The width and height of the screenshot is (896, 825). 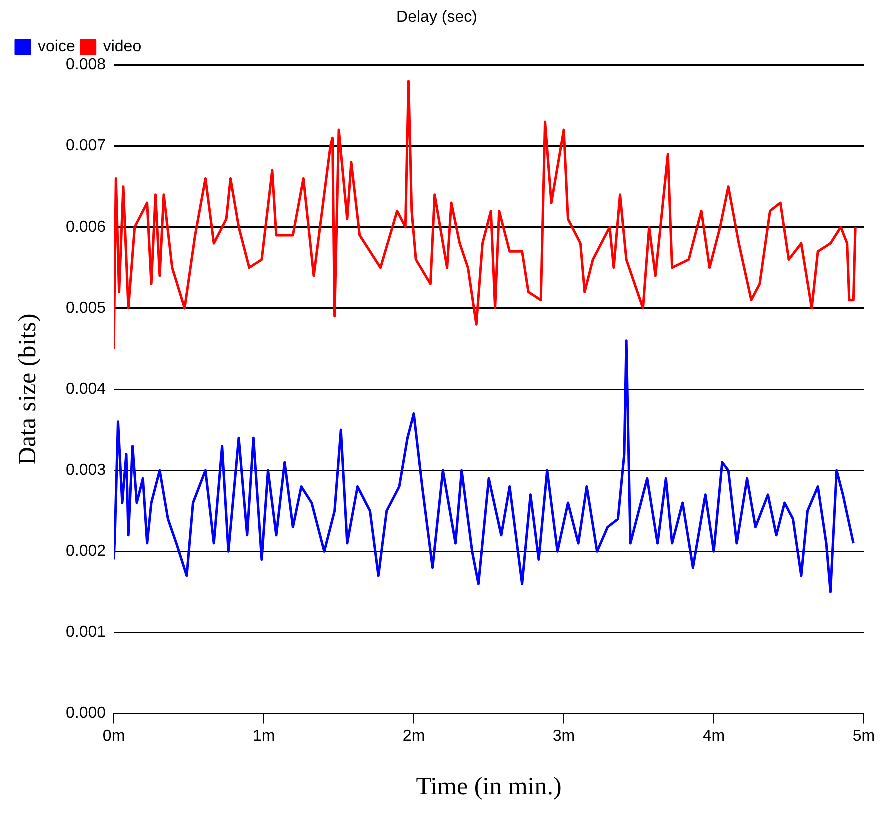 What do you see at coordinates (86, 633) in the screenshot?
I see `y-tick-label: 0.001` at bounding box center [86, 633].